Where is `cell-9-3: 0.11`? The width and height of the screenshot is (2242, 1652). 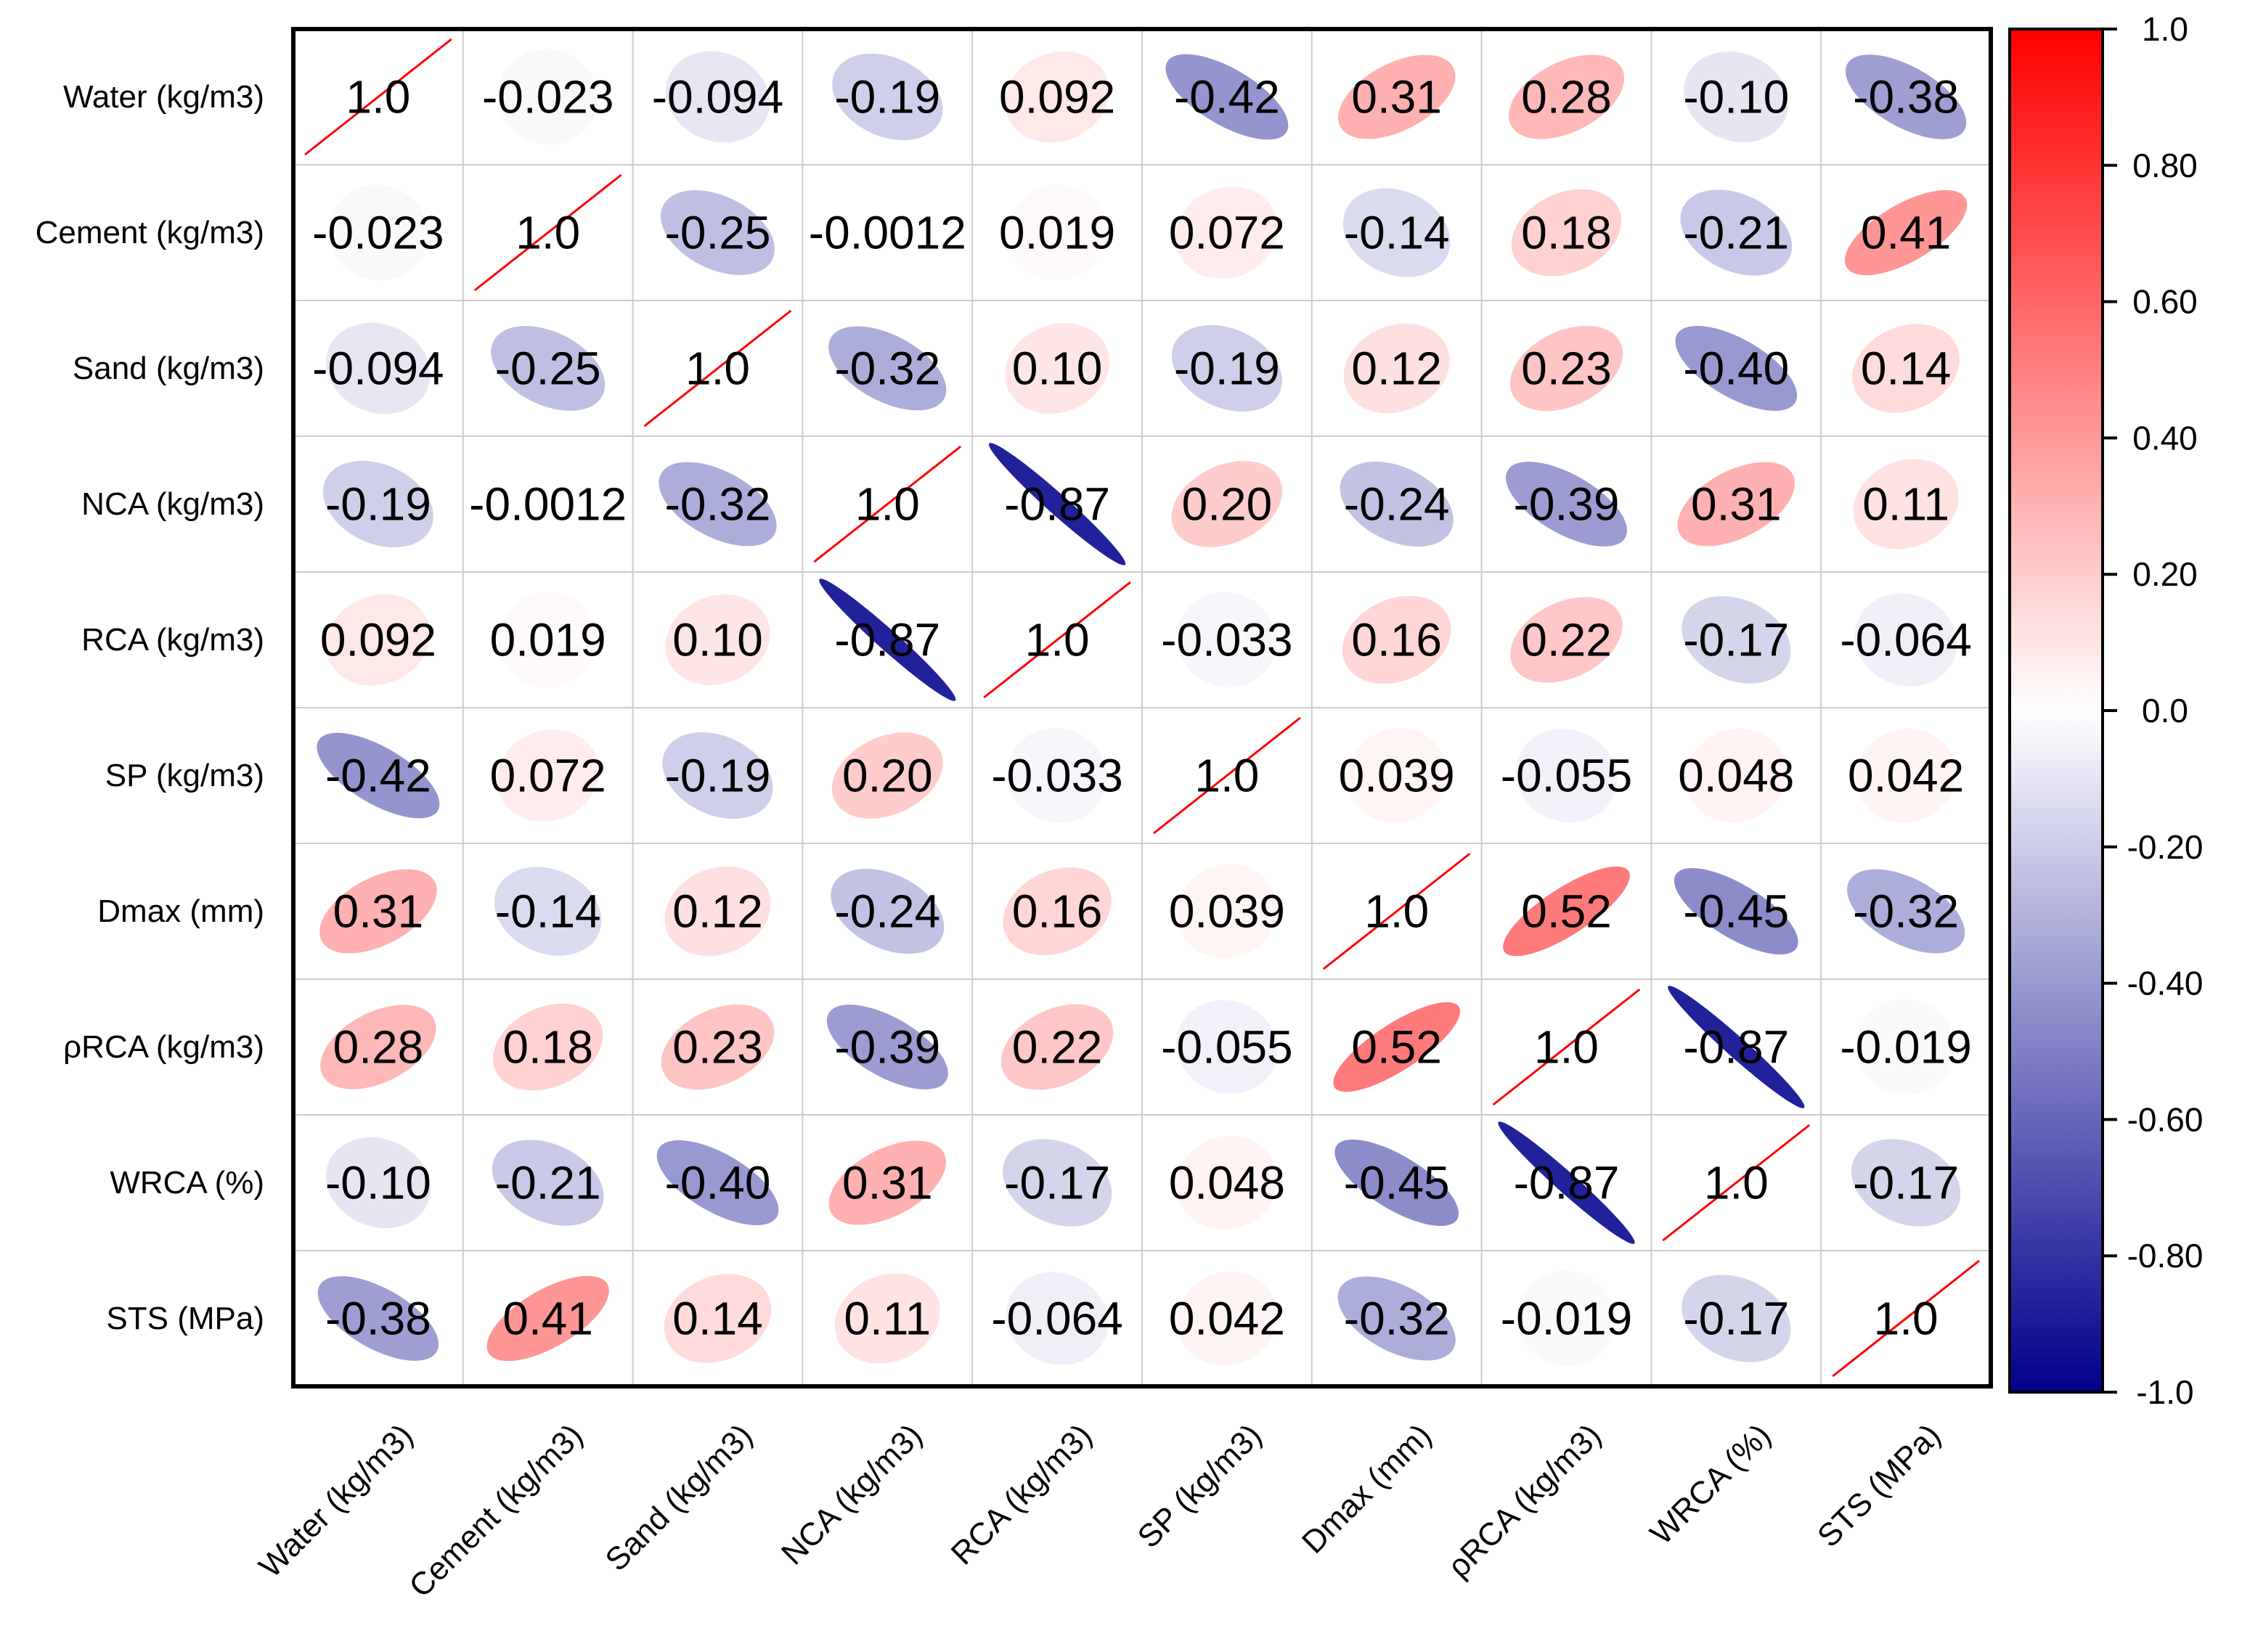
cell-9-3: 0.11 is located at coordinates (887, 1318).